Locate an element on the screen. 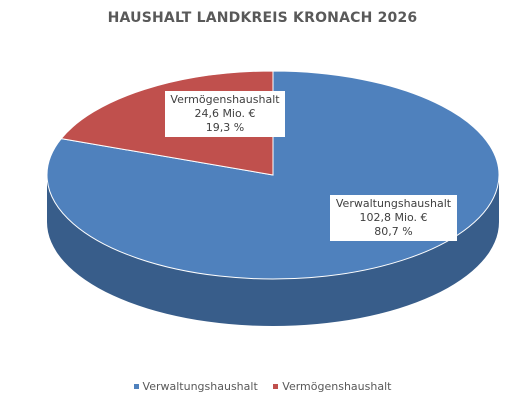 This screenshot has width=525, height=407. legend-label: Vermögenshaushalt is located at coordinates (337, 386).